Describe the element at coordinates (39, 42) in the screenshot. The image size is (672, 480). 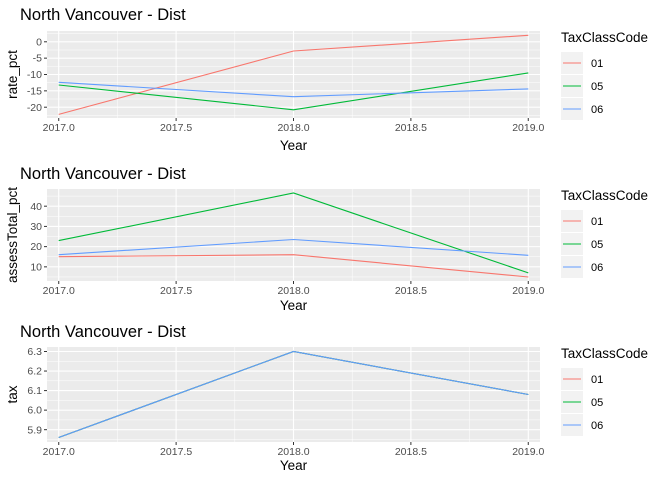
I see `y-tick-label: 0` at that location.